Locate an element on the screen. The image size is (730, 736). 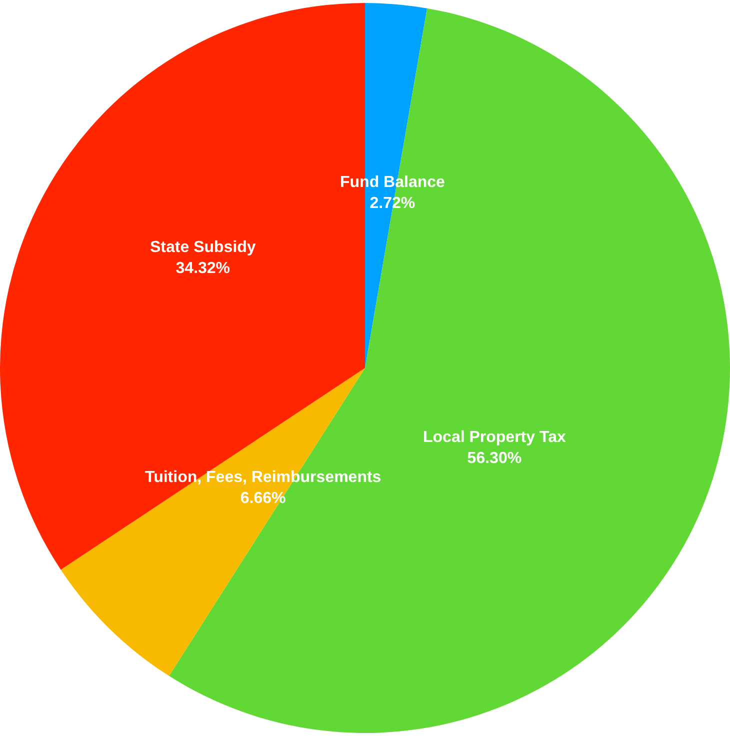
data-label: 34.32% is located at coordinates (203, 268).